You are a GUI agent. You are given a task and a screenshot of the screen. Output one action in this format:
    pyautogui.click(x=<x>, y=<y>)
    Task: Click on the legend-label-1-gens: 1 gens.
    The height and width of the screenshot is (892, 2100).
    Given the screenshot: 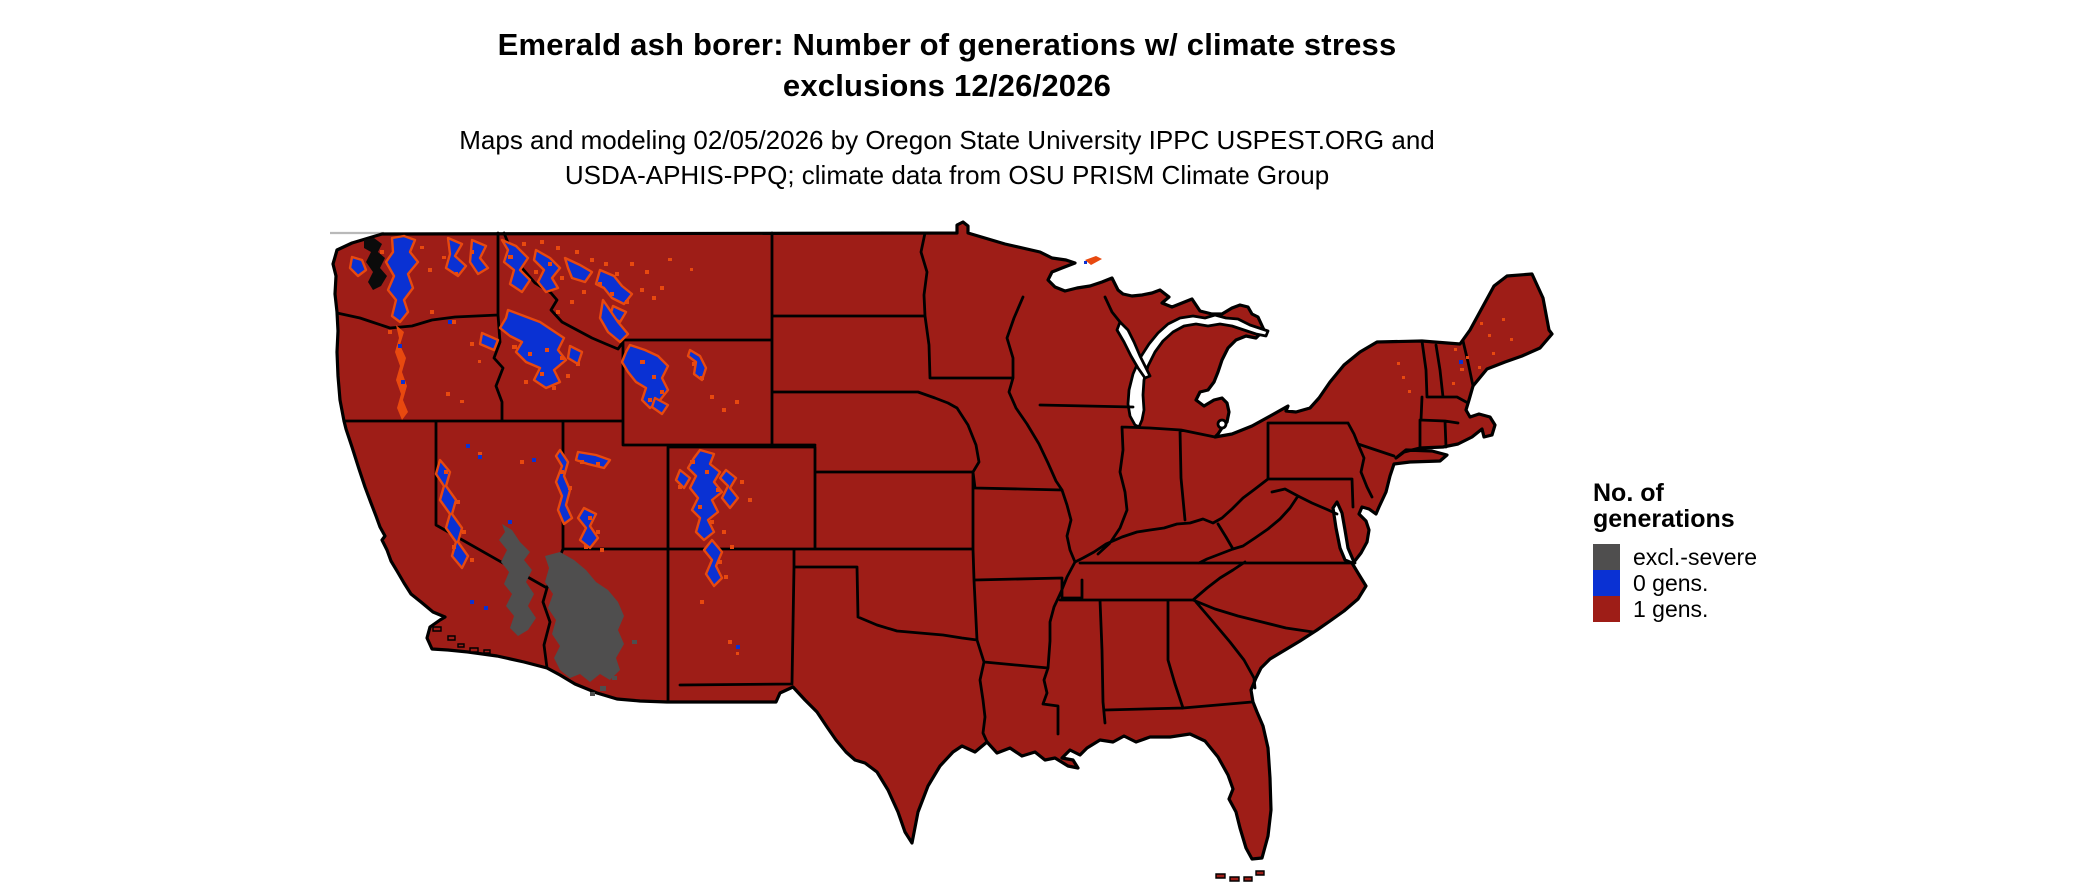 What is the action you would take?
    pyautogui.click(x=1671, y=608)
    